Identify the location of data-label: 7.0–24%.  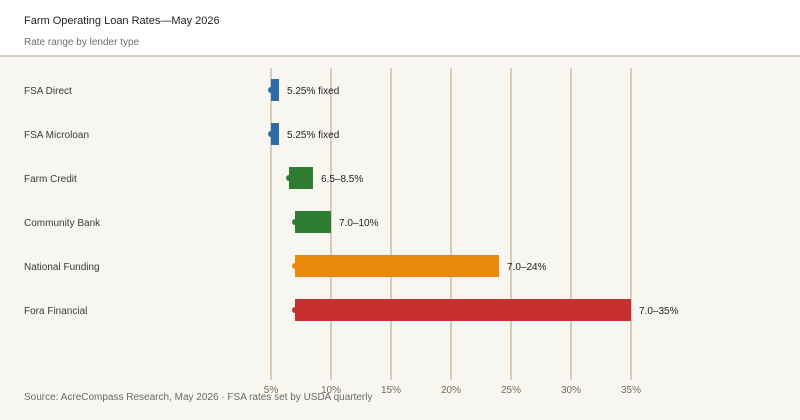
(527, 267).